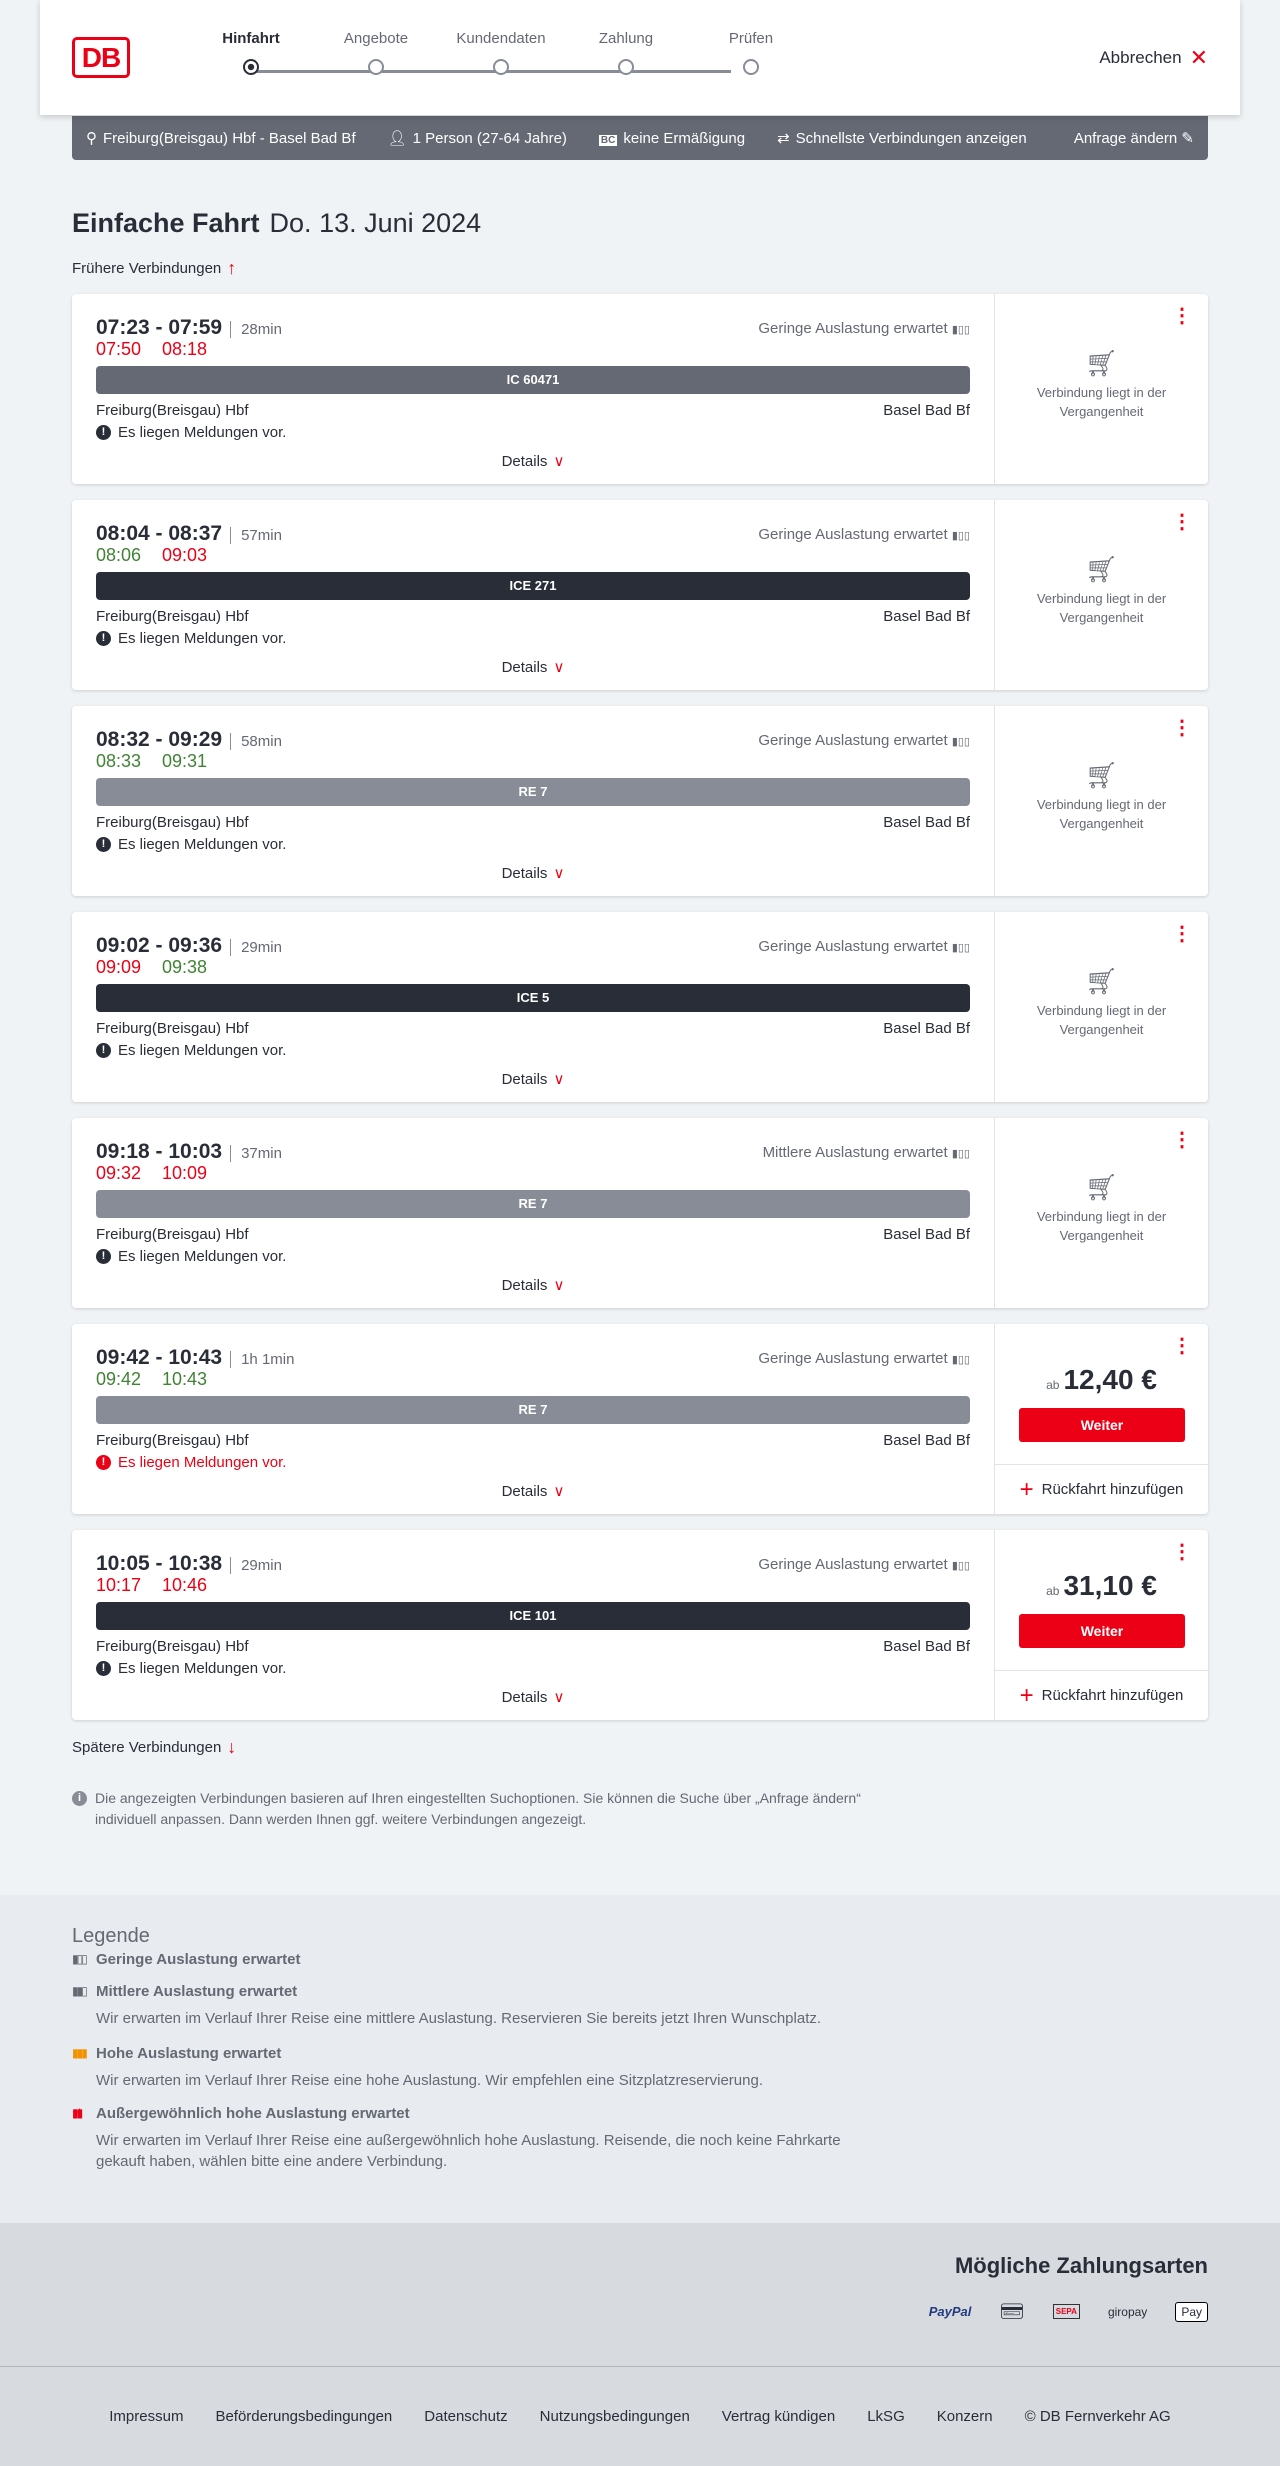 This screenshot has width=1280, height=2466. I want to click on time-range: 09:42 - 10:43, so click(159, 1357).